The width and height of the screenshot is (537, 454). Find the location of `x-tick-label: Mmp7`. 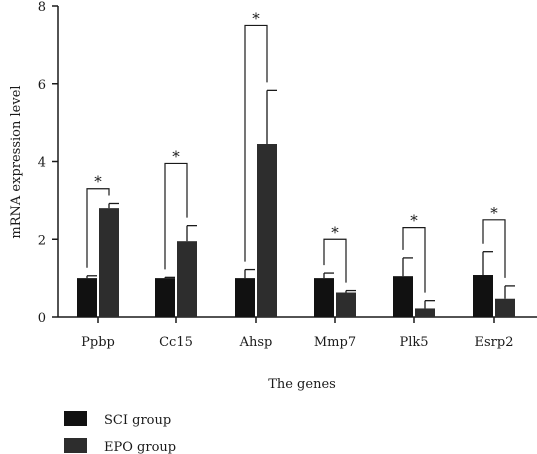

x-tick-label: Mmp7 is located at coordinates (335, 342).